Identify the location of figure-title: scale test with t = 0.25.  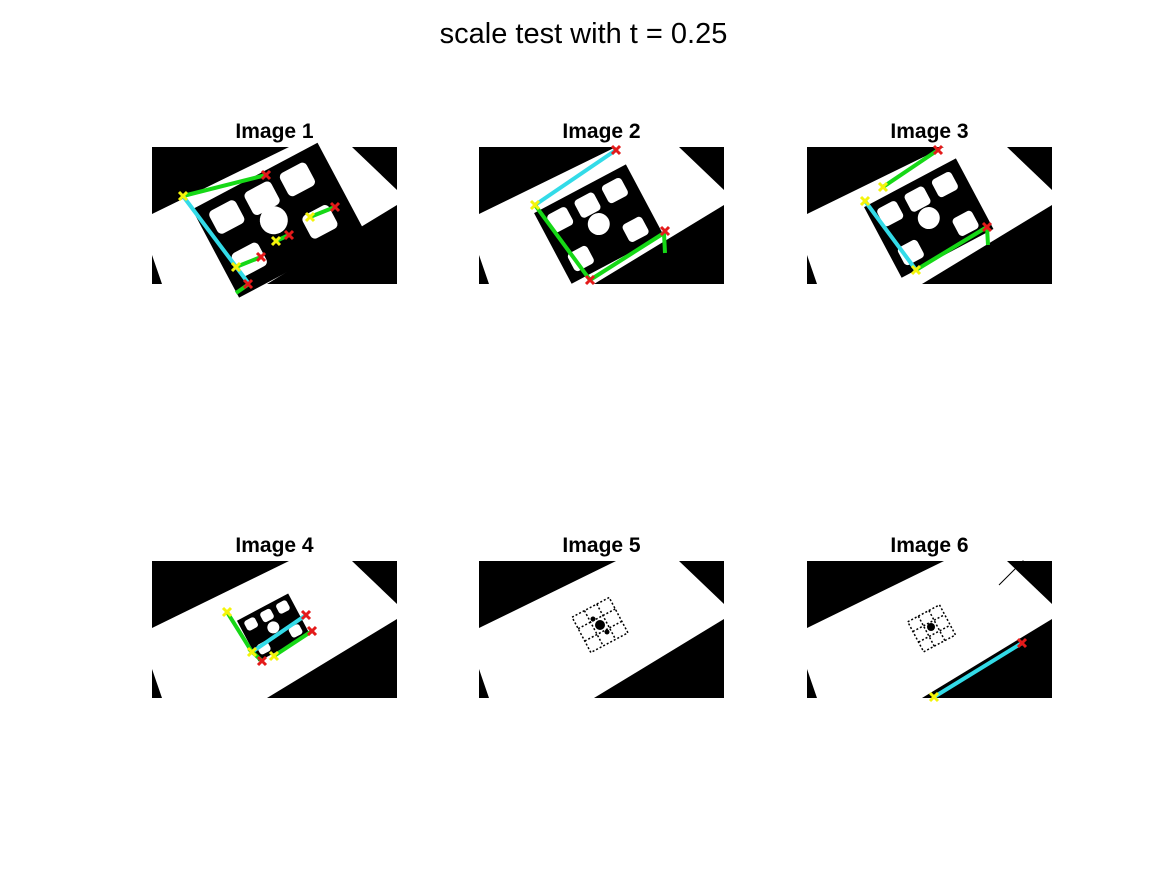
(583, 34).